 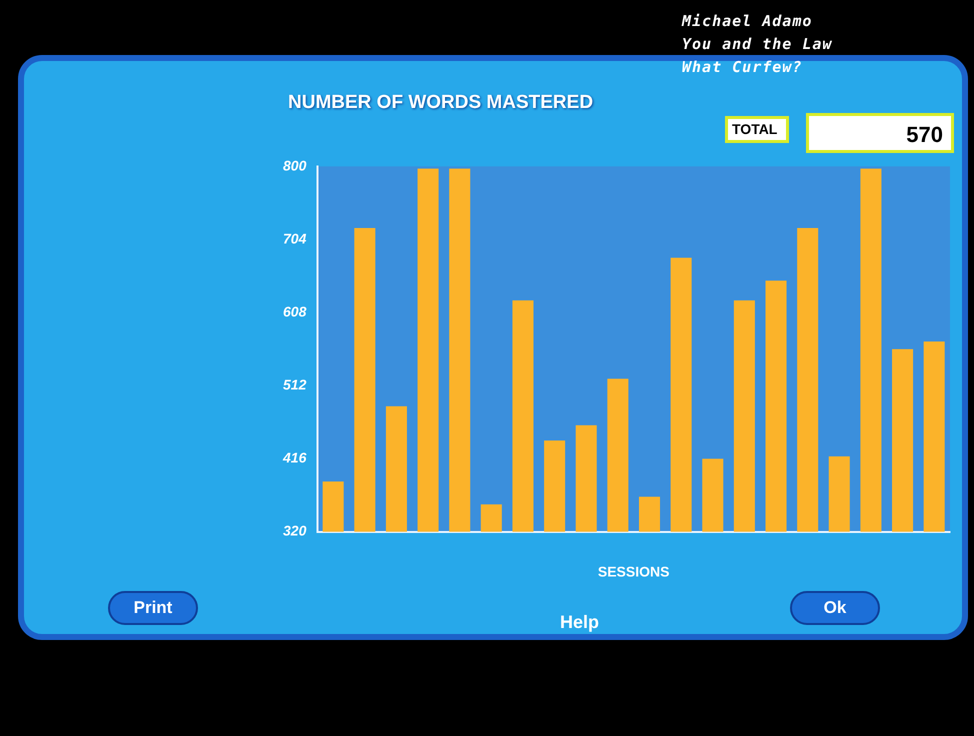 I want to click on y-tick-label: 608, so click(x=295, y=311).